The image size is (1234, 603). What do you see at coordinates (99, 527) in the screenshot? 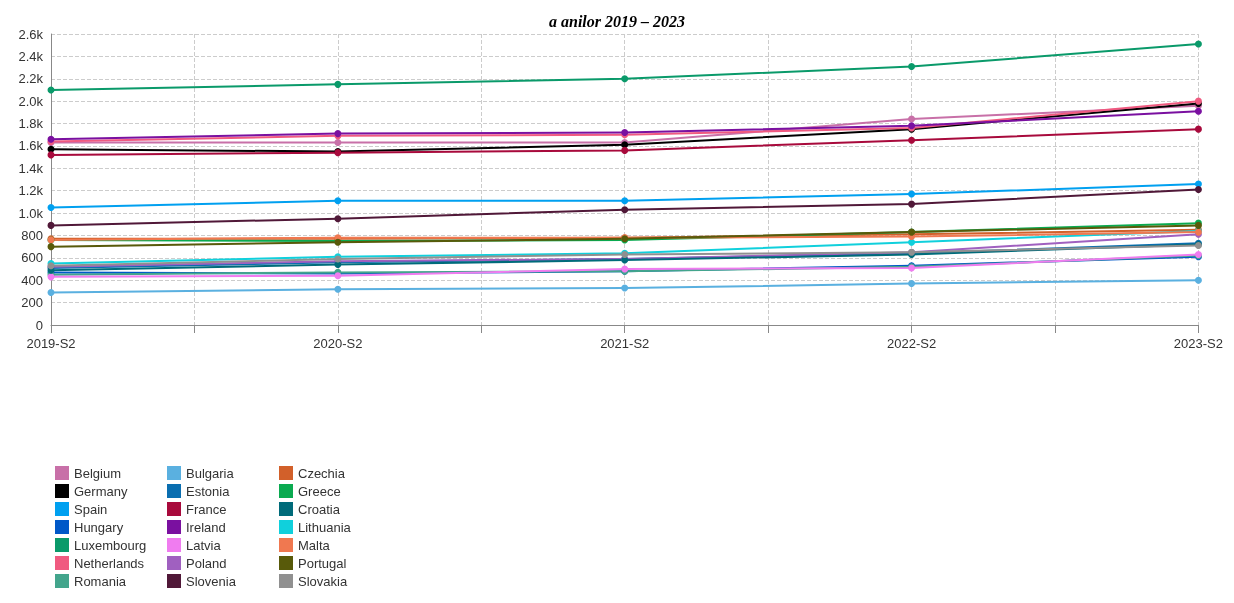
I see `legend-label: Hungary` at bounding box center [99, 527].